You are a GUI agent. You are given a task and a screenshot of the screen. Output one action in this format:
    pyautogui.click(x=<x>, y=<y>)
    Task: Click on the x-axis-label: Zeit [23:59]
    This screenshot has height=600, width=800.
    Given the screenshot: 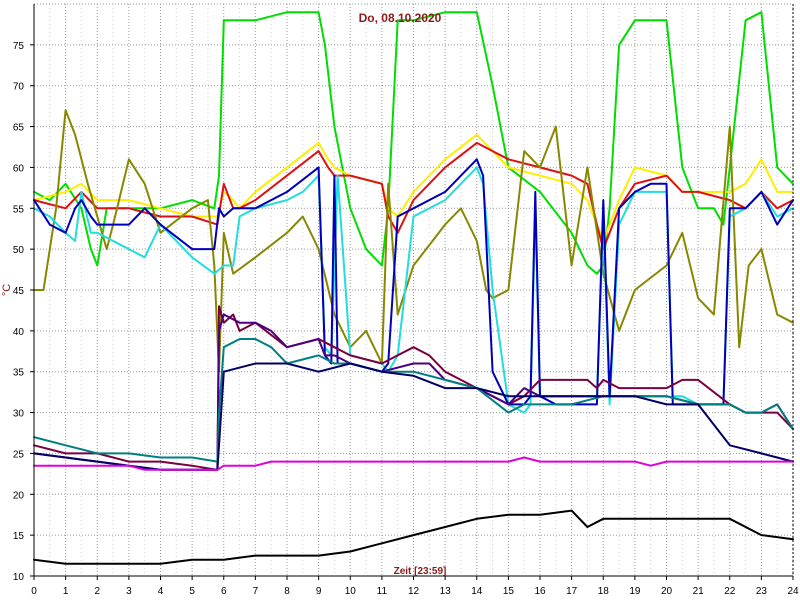 What is the action you would take?
    pyautogui.click(x=420, y=571)
    